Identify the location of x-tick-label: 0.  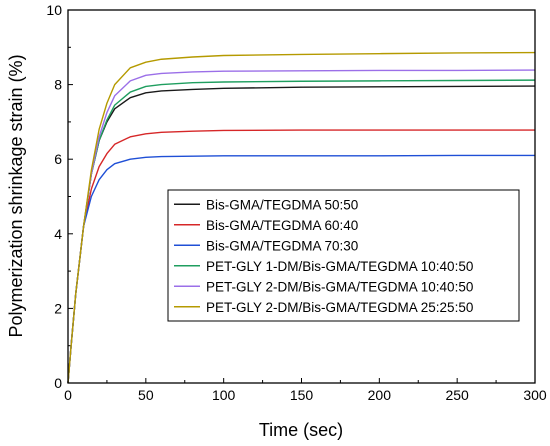
(68, 395).